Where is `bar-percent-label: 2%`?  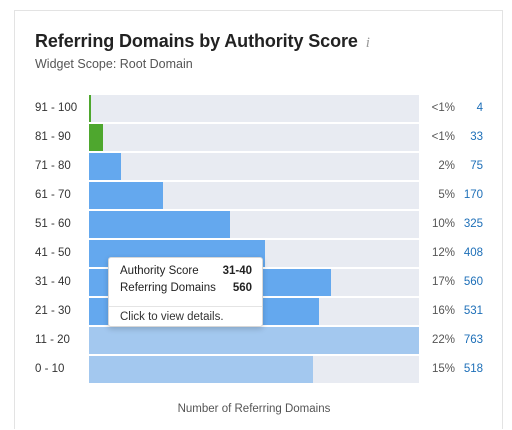
bar-percent-label: 2% is located at coordinates (446, 166).